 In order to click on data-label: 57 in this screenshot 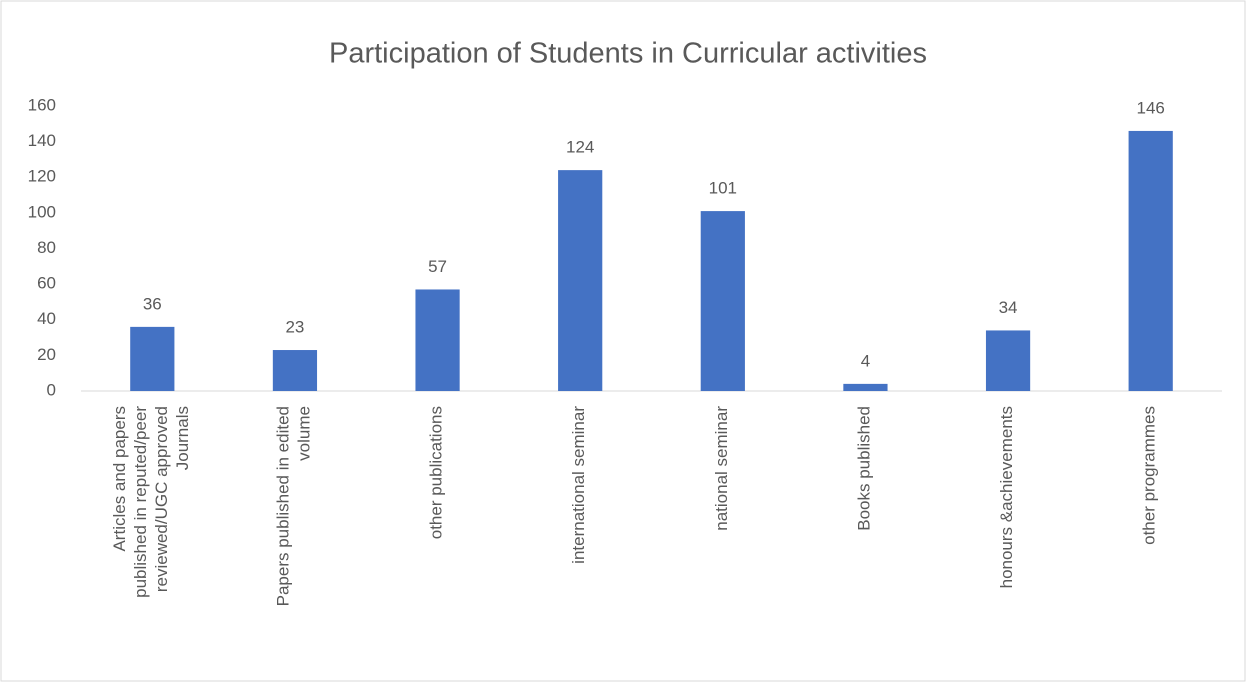, I will do `click(437, 266)`.